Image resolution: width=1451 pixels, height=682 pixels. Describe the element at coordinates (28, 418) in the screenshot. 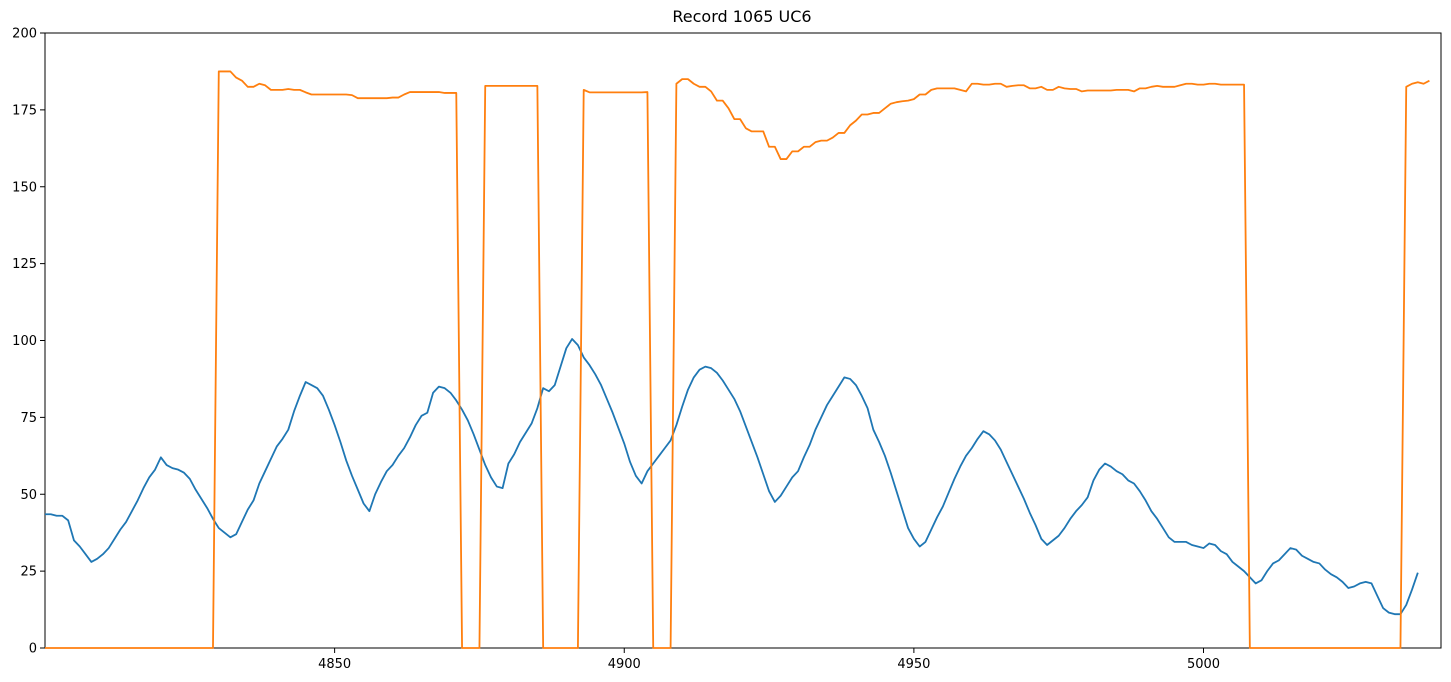

I see `y-tick-label: 75` at that location.